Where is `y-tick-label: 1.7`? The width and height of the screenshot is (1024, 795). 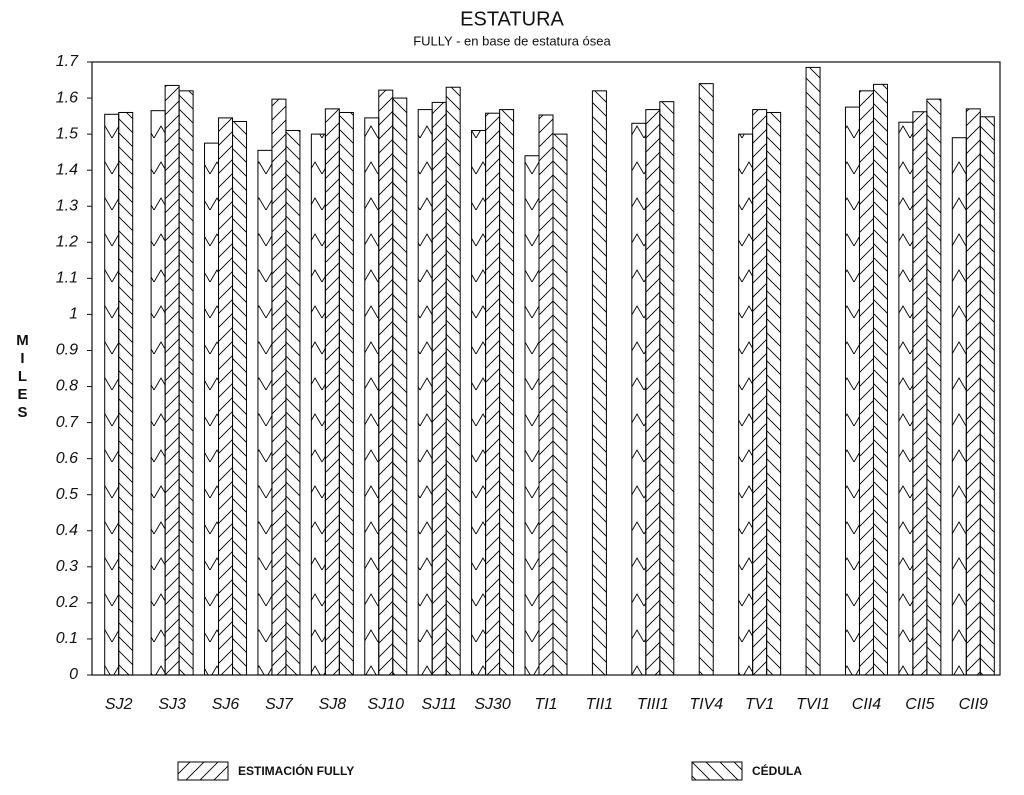 y-tick-label: 1.7 is located at coordinates (67, 61).